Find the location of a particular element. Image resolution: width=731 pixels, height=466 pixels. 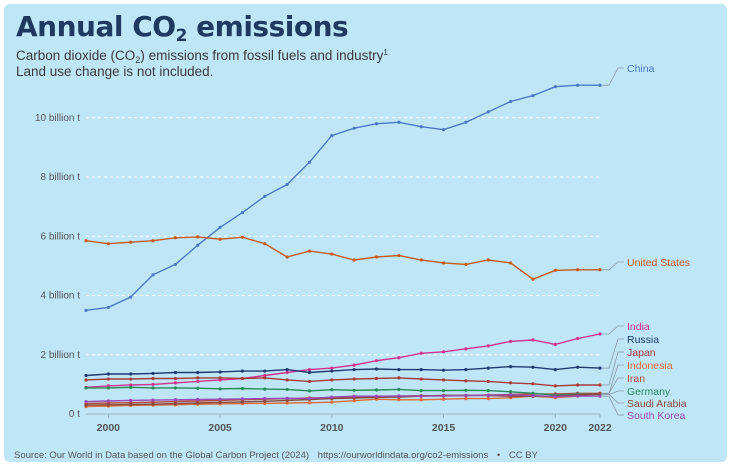

x-tick-label: 2000 is located at coordinates (109, 428).